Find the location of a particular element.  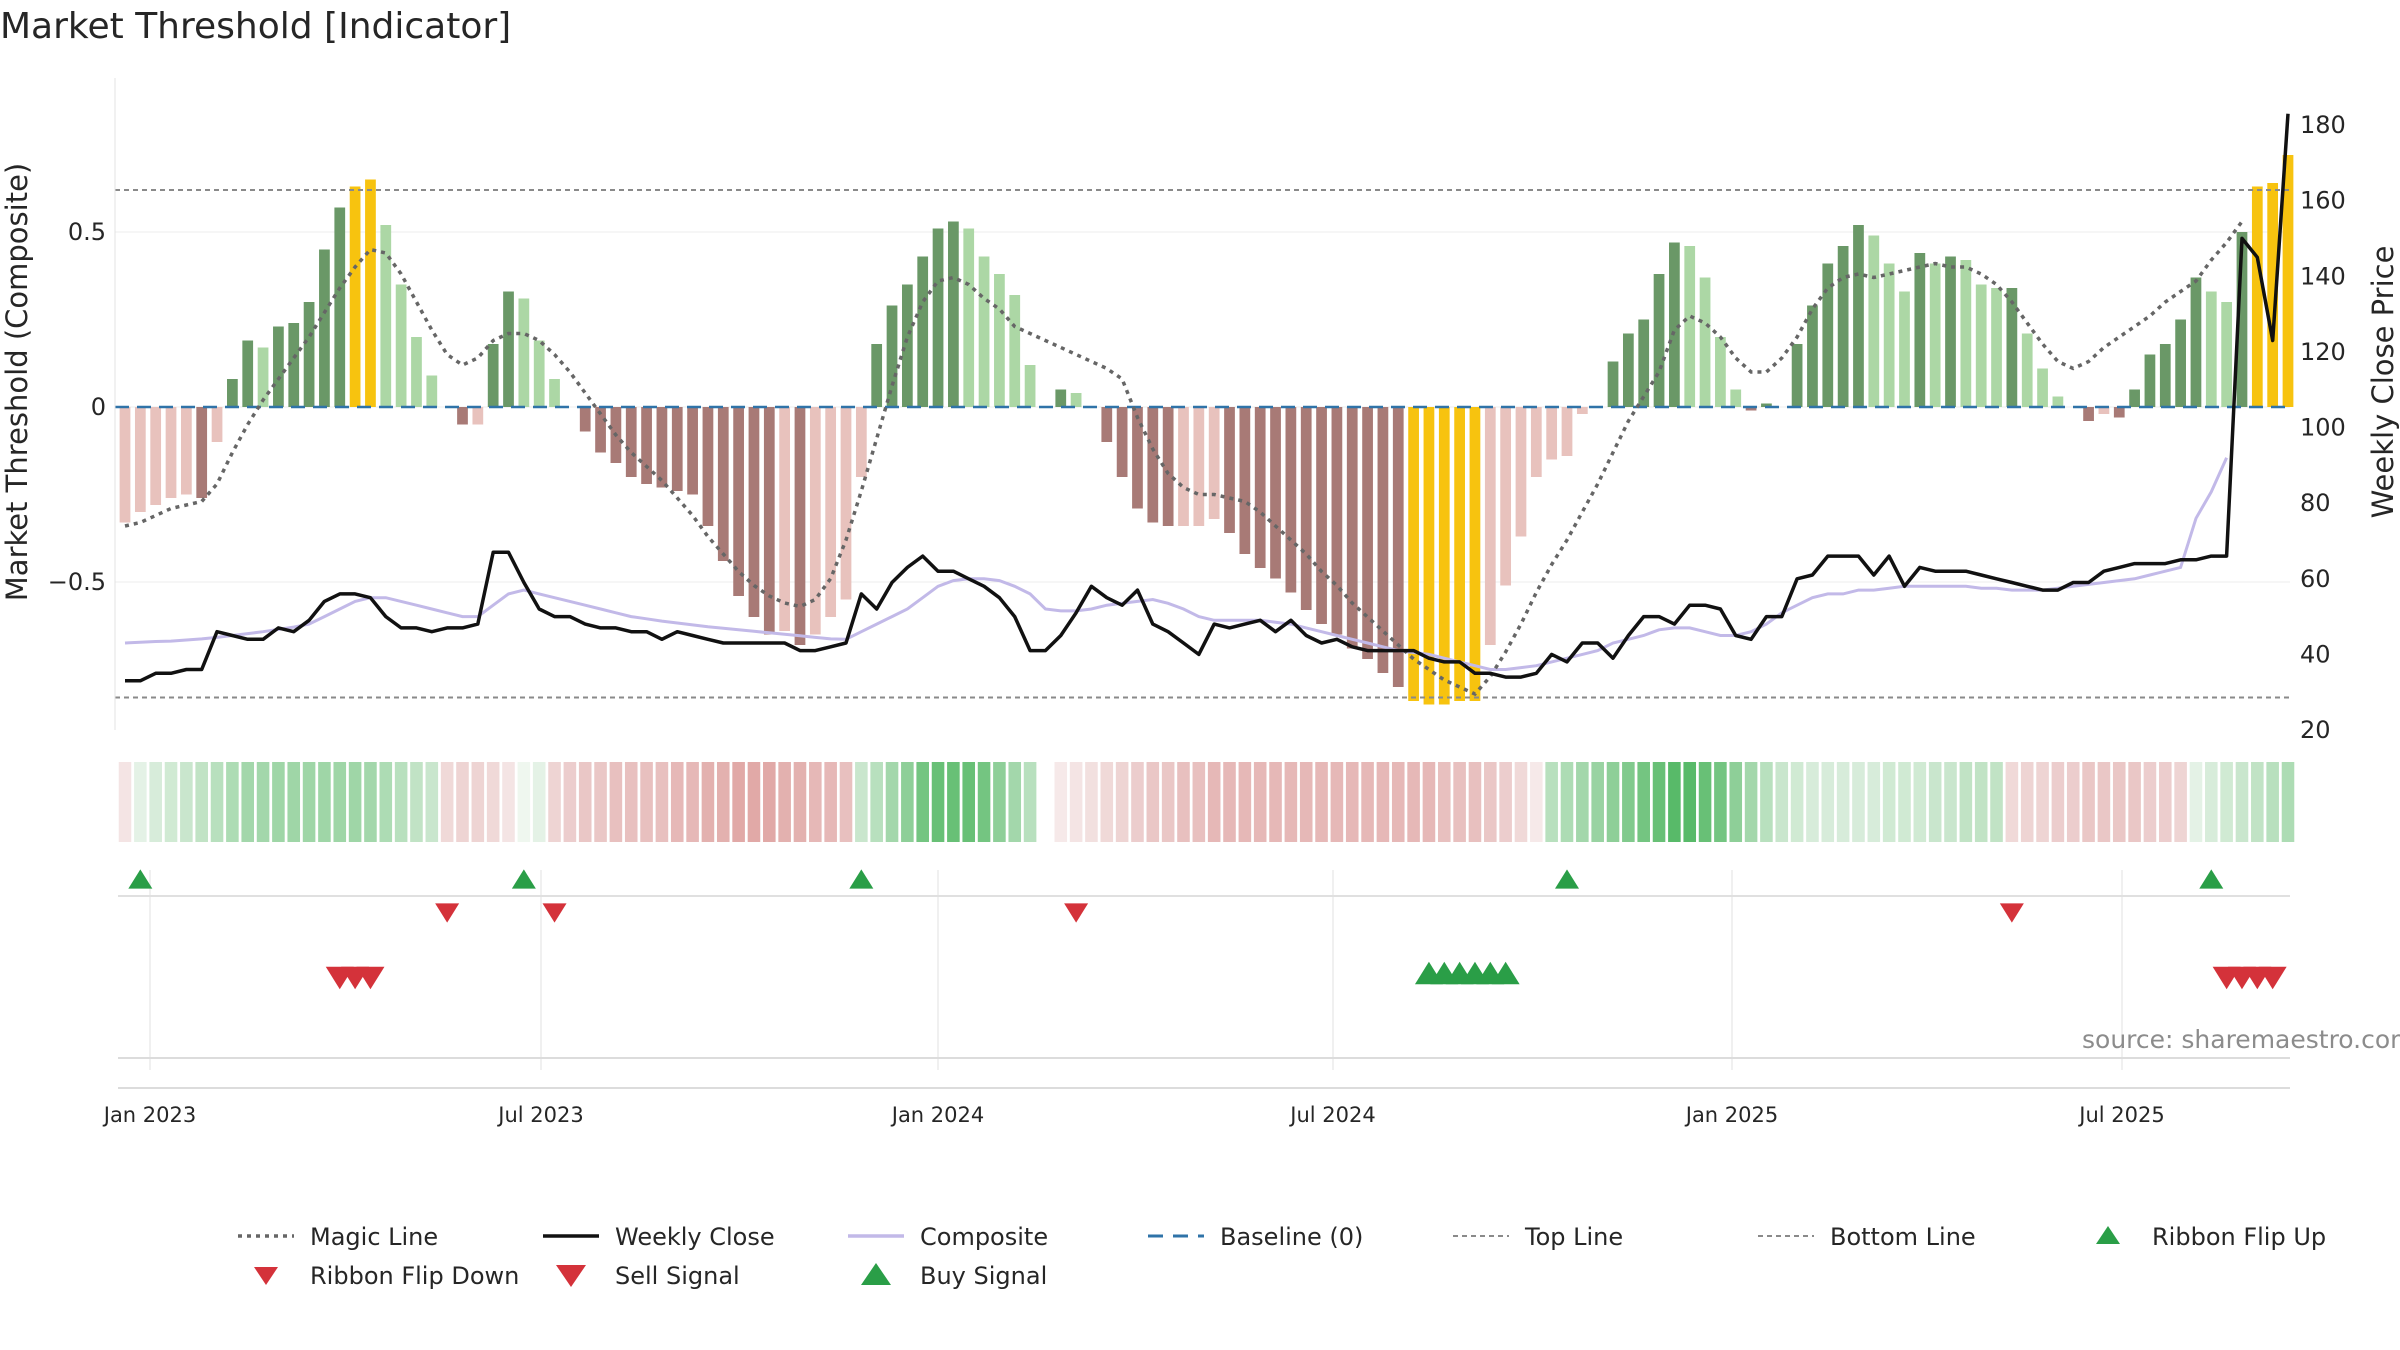

legend-item: Baseline (0) is located at coordinates (1255, 1237).